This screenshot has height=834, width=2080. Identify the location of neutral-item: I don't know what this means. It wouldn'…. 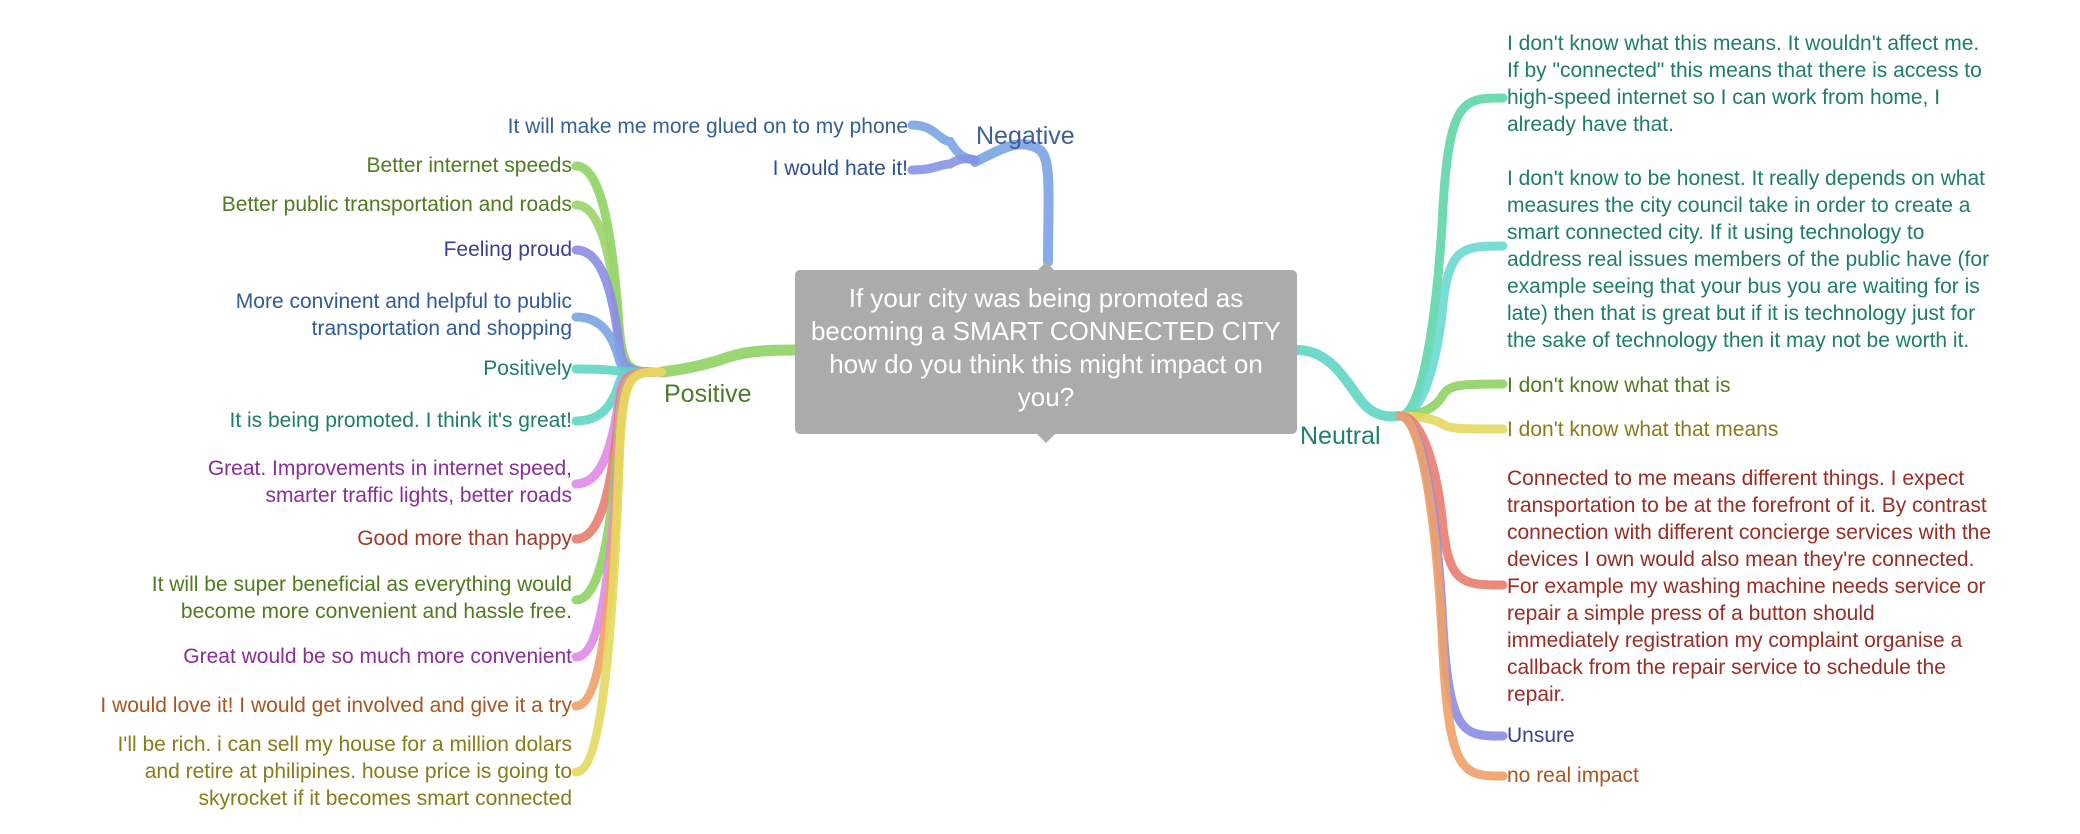
(1744, 84).